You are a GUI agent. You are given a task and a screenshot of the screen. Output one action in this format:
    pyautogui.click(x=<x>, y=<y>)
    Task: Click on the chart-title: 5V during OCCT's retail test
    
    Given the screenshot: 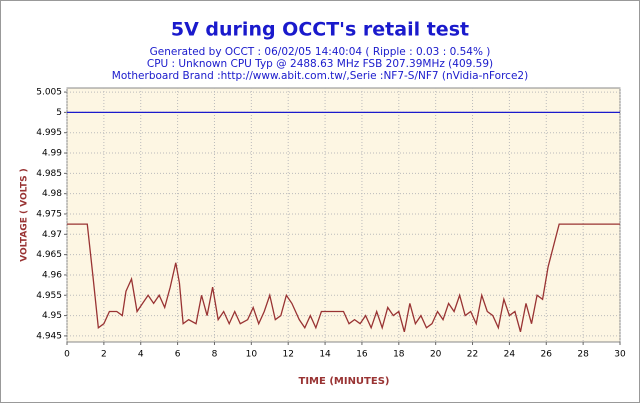 What is the action you would take?
    pyautogui.click(x=320, y=30)
    